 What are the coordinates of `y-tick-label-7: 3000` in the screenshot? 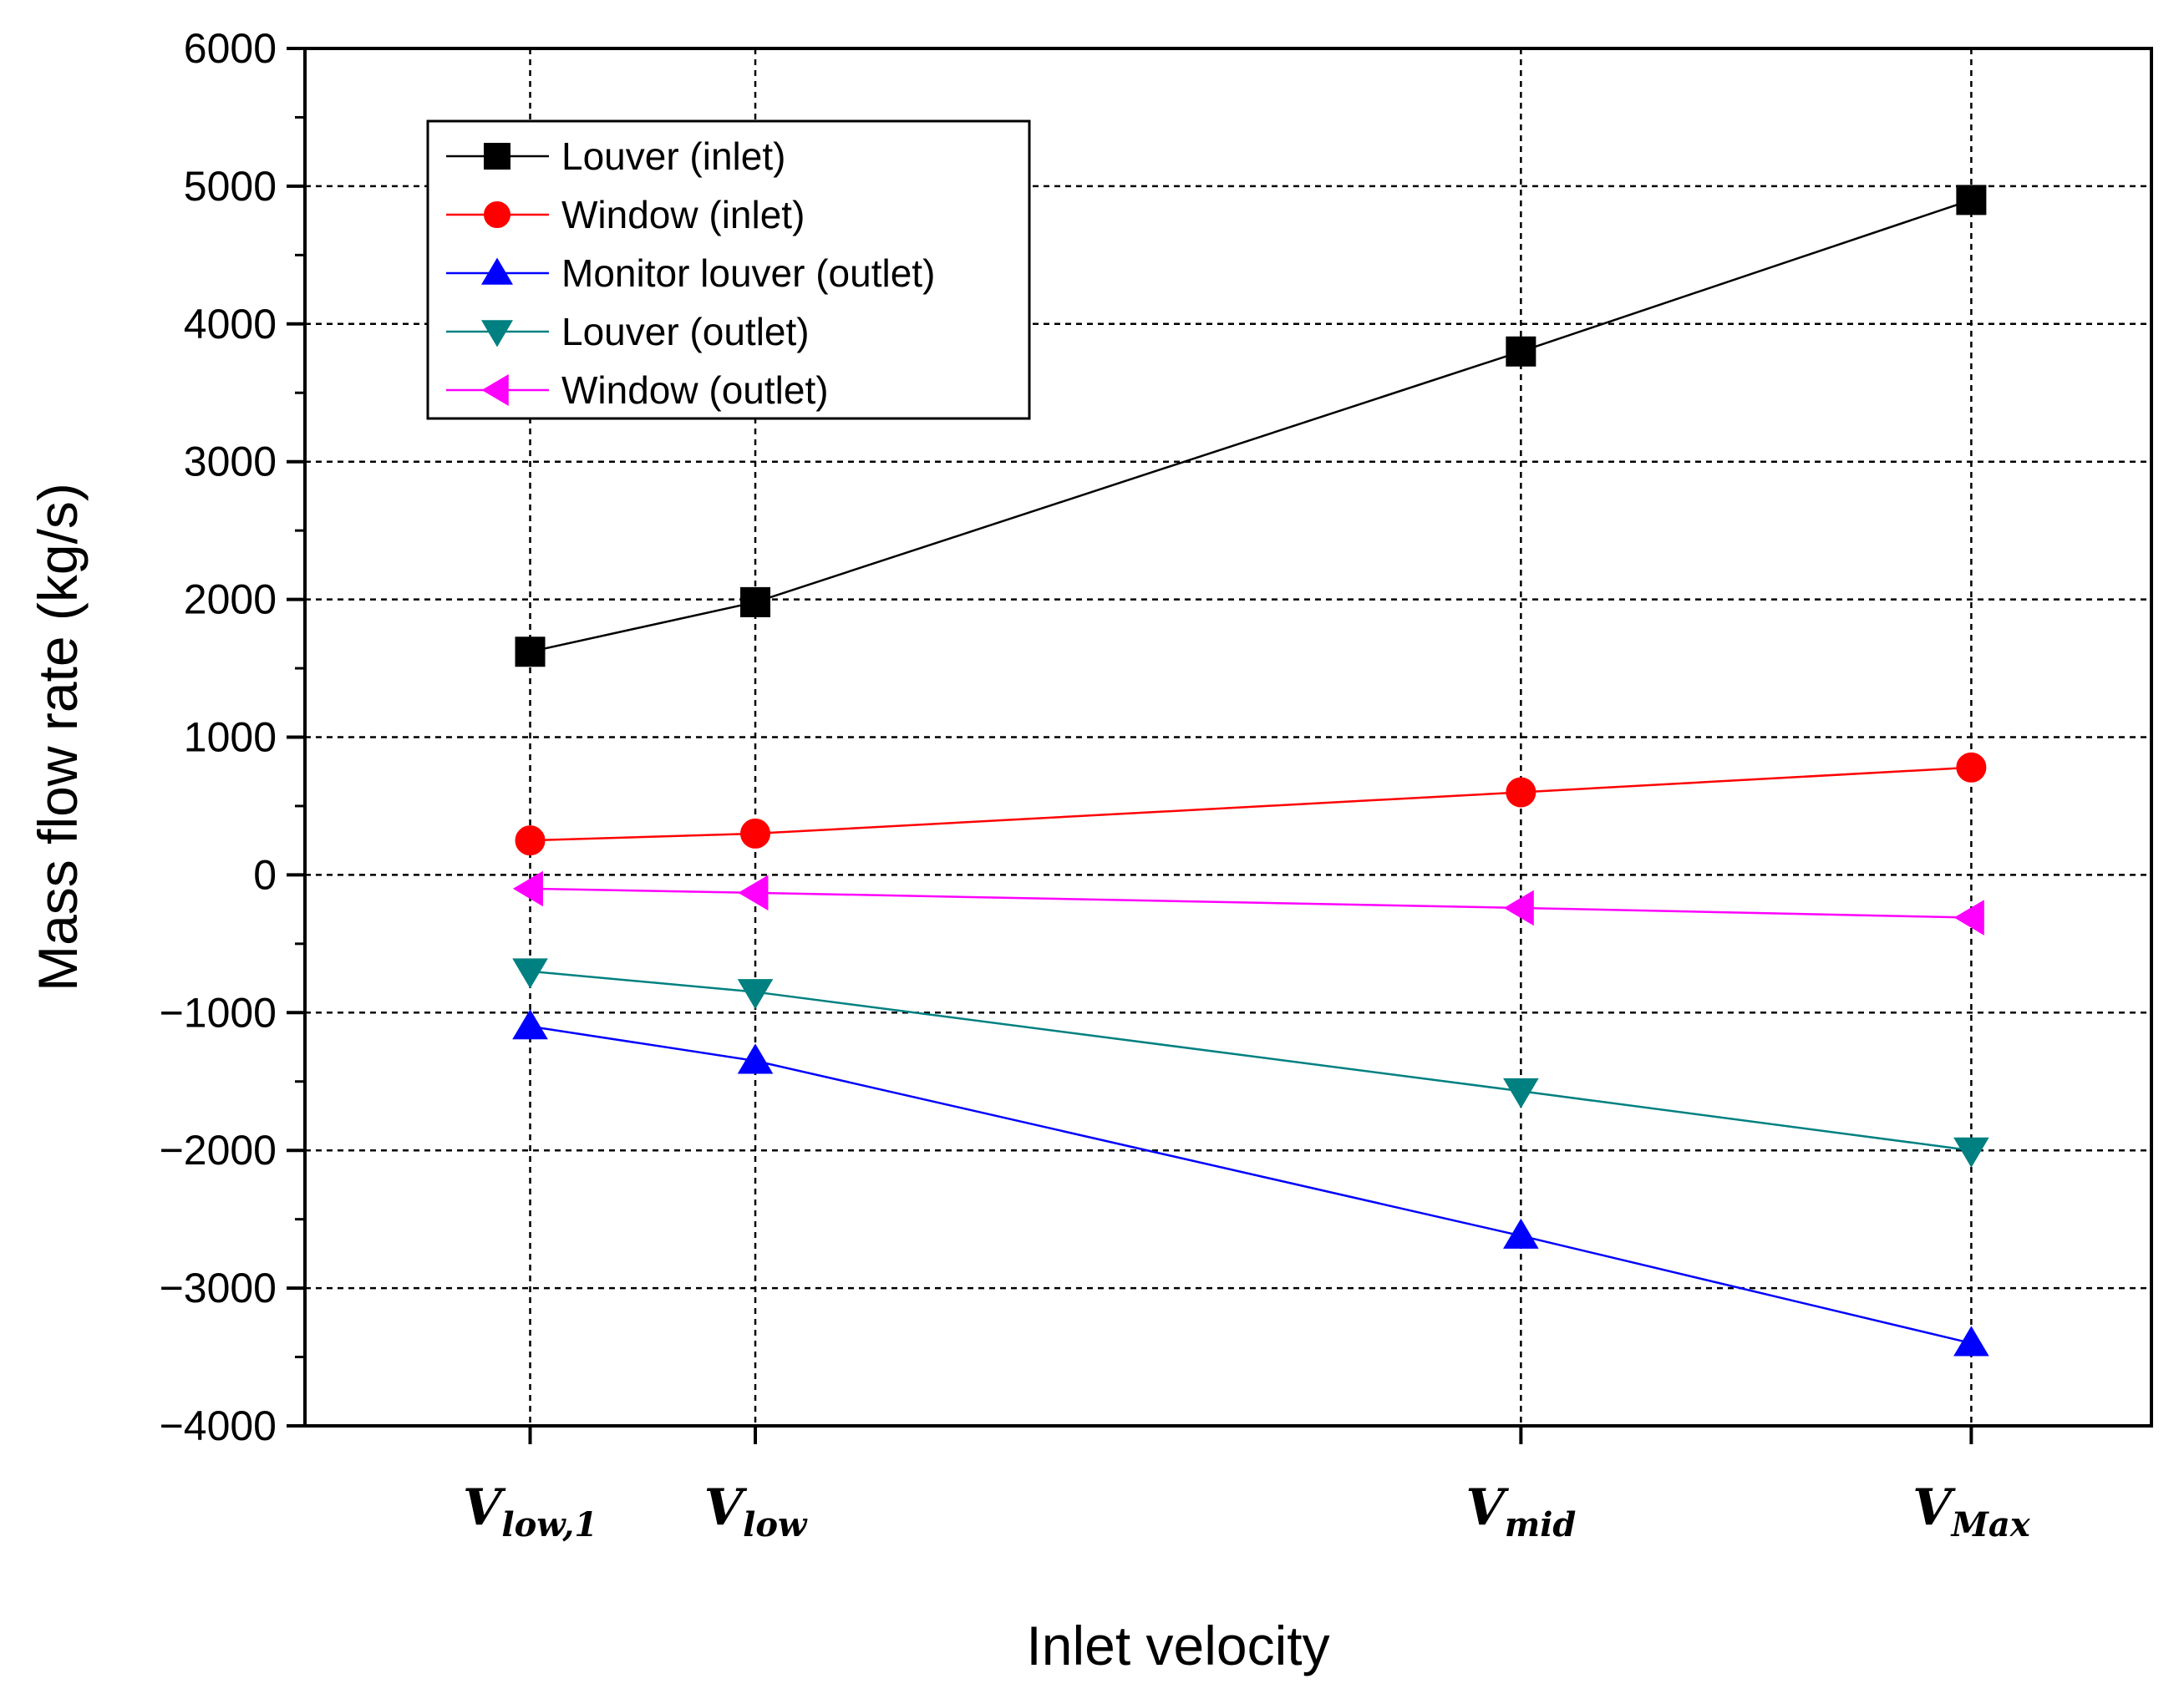 It's located at (230, 462).